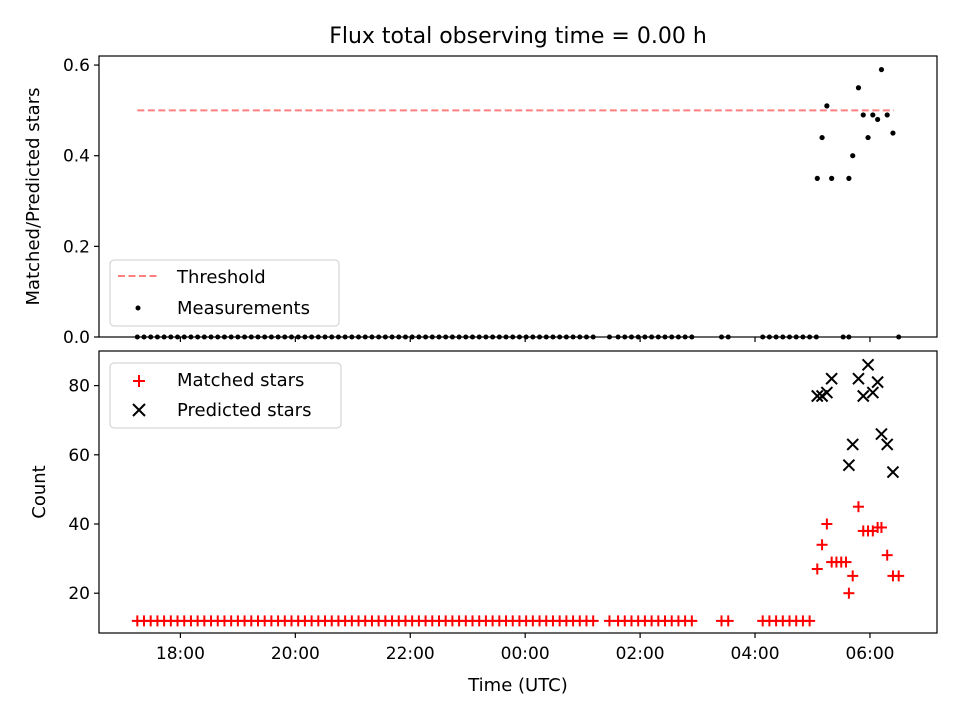 The height and width of the screenshot is (724, 960). I want to click on bottom-x-tick-label-1: 20:00, so click(295, 654).